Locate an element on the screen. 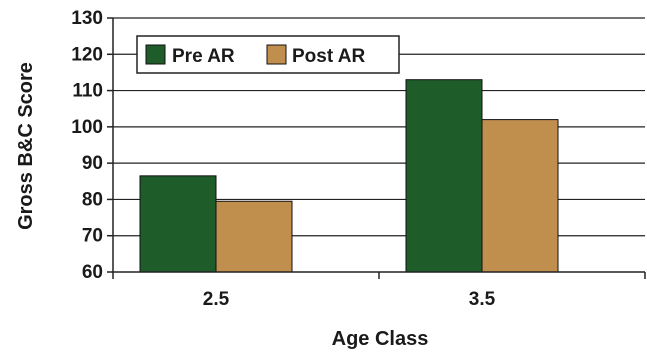 The image size is (647, 361). y-tick-label-60: 60 is located at coordinates (92, 272).